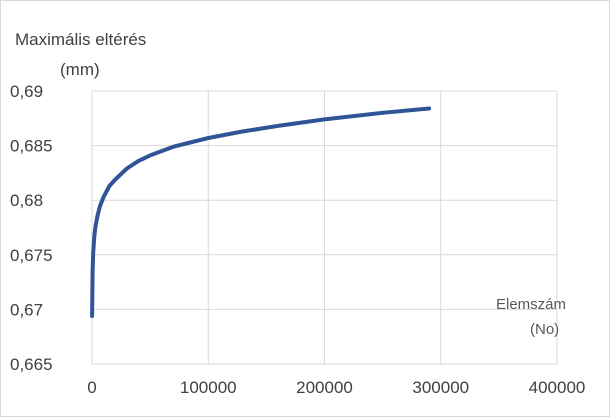 The image size is (610, 417). I want to click on y-tick-label: 0,67, so click(26, 309).